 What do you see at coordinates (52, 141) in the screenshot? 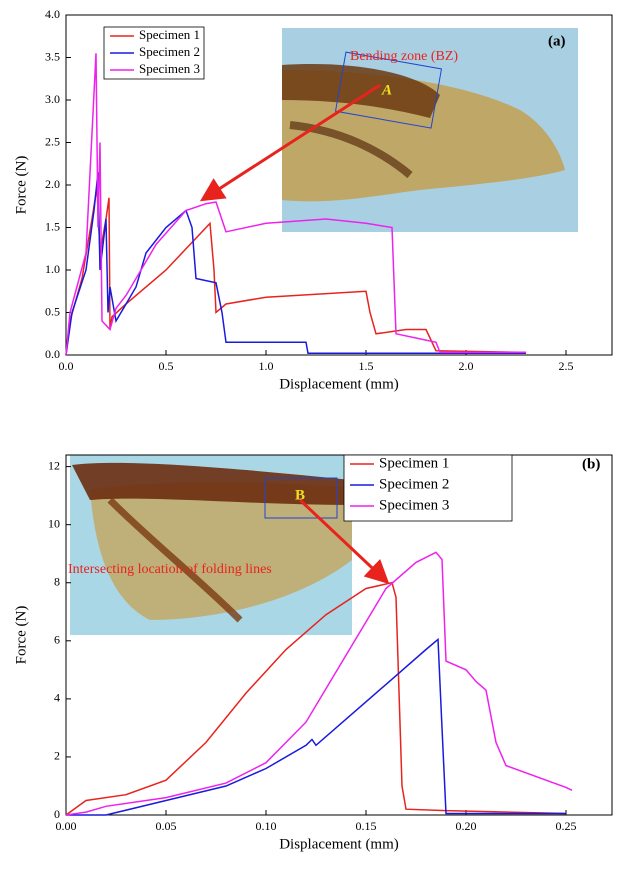
I see `y-tick-label: 2.5` at bounding box center [52, 141].